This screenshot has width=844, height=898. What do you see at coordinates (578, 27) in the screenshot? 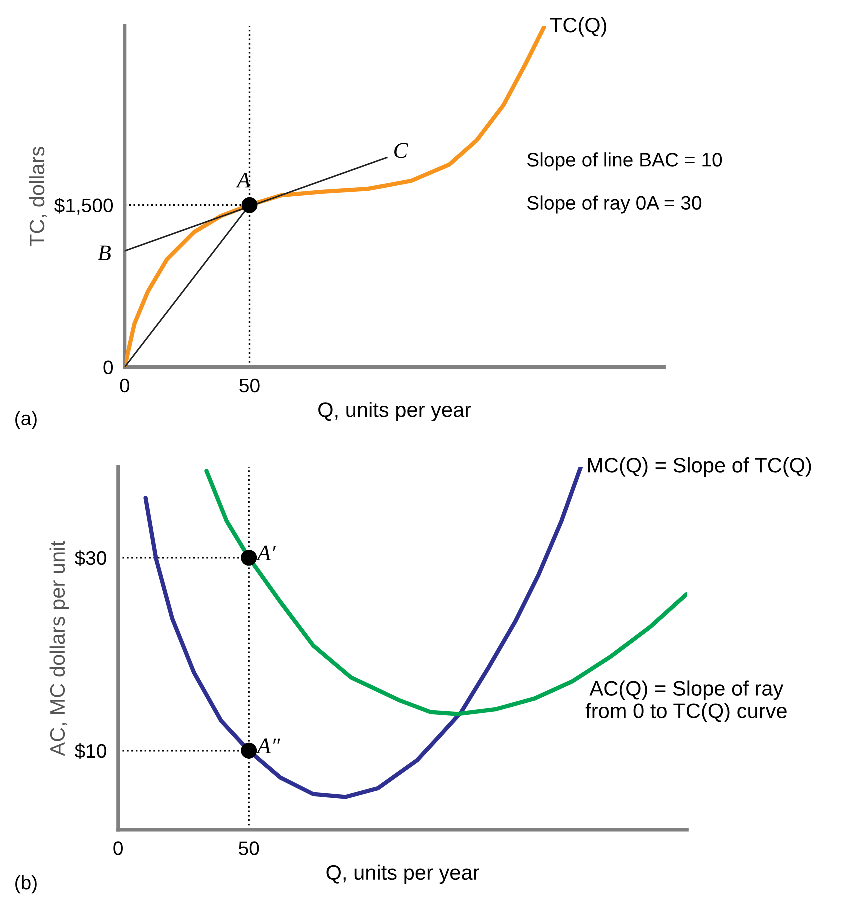
I see `series-label: TC(Q)` at bounding box center [578, 27].